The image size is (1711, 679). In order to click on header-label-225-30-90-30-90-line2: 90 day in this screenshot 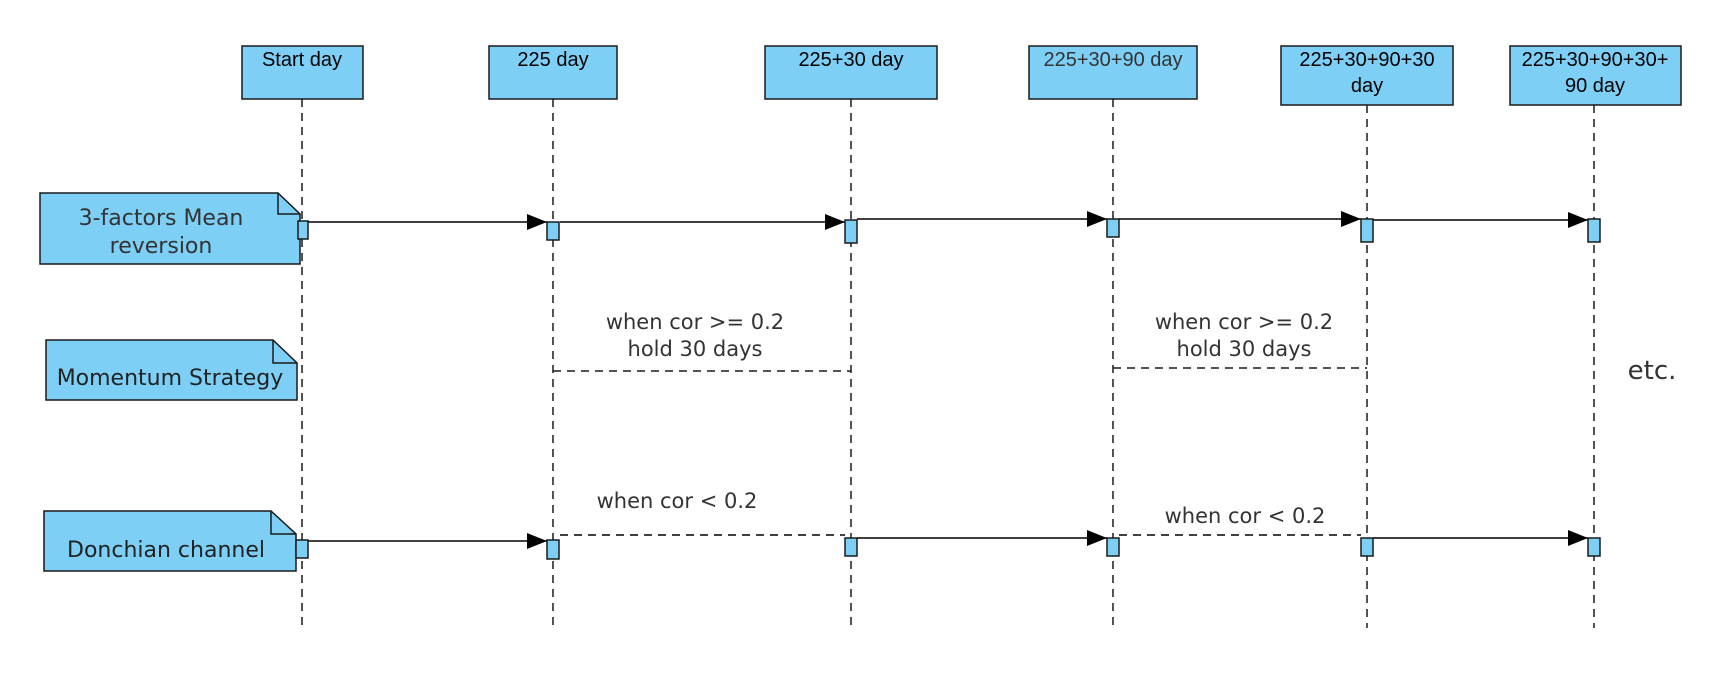, I will do `click(1595, 86)`.